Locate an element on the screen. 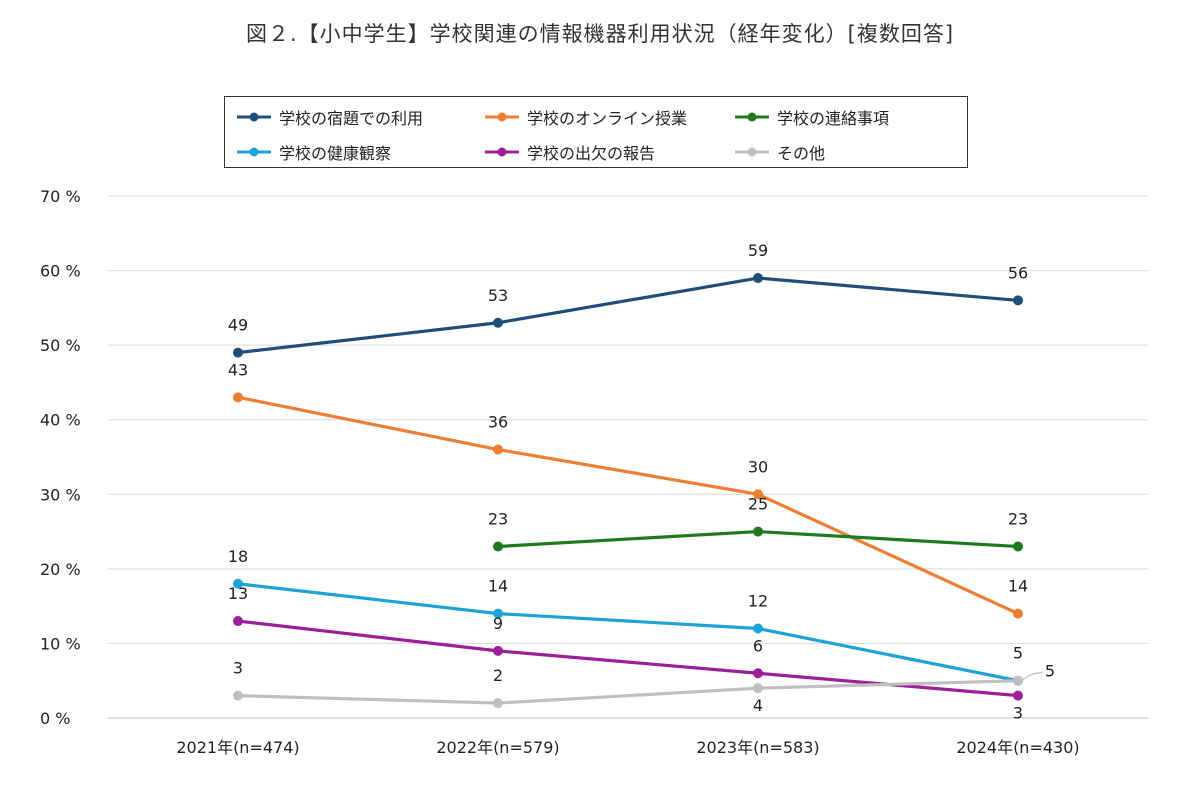  legend-label-attendance: 学校の出欠の報告 is located at coordinates (591, 153).